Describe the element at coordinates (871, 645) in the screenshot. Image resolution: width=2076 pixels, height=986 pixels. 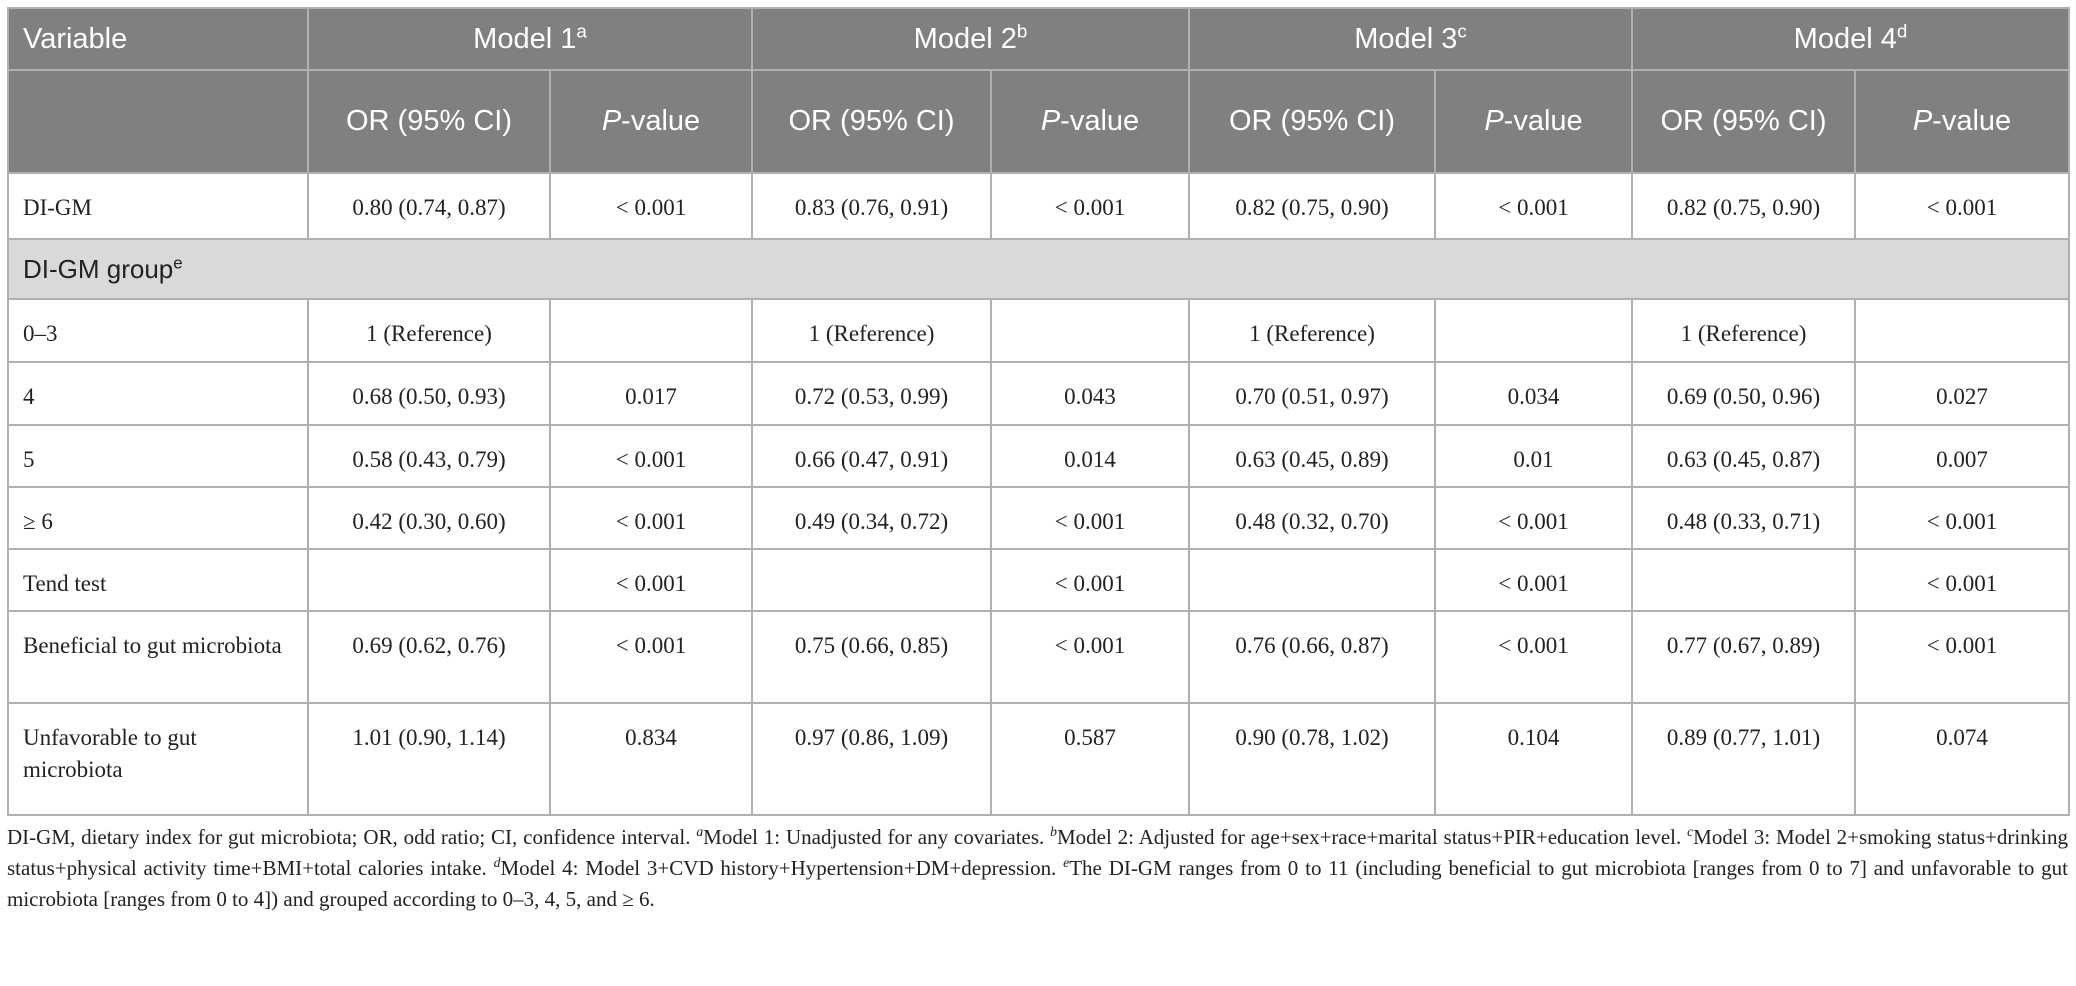
I see `cell-text: 0.75 (0.66, 0.85)` at that location.